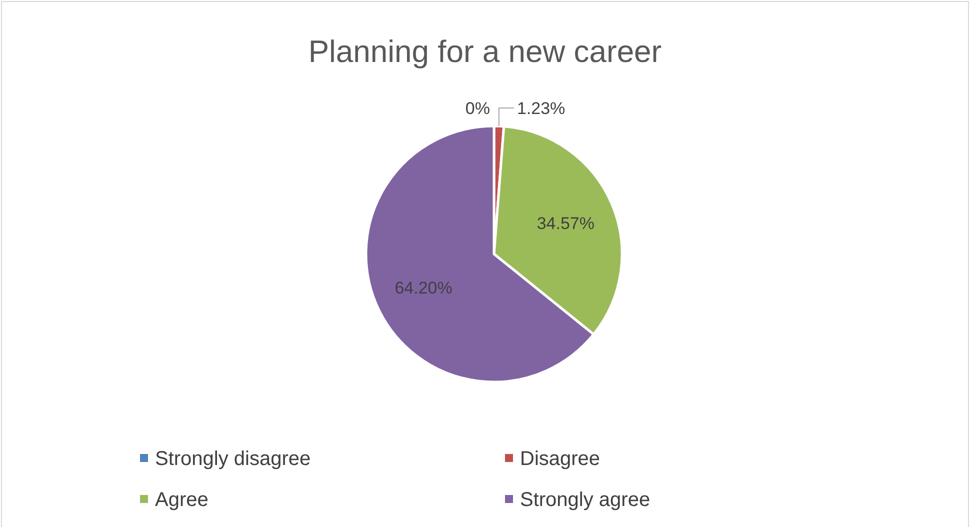  Describe the element at coordinates (485, 51) in the screenshot. I see `chart-title: Planning for a new career` at that location.